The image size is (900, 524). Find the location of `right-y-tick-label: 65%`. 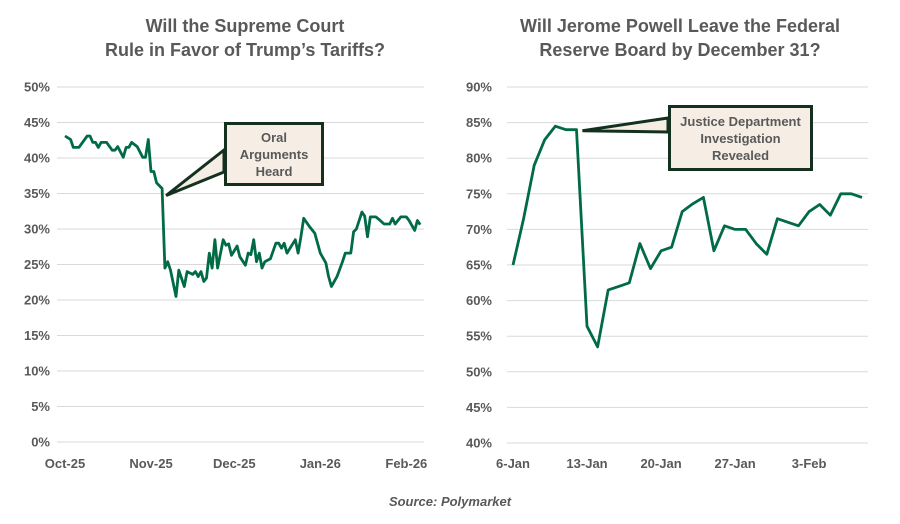

right-y-tick-label: 65% is located at coordinates (479, 265).